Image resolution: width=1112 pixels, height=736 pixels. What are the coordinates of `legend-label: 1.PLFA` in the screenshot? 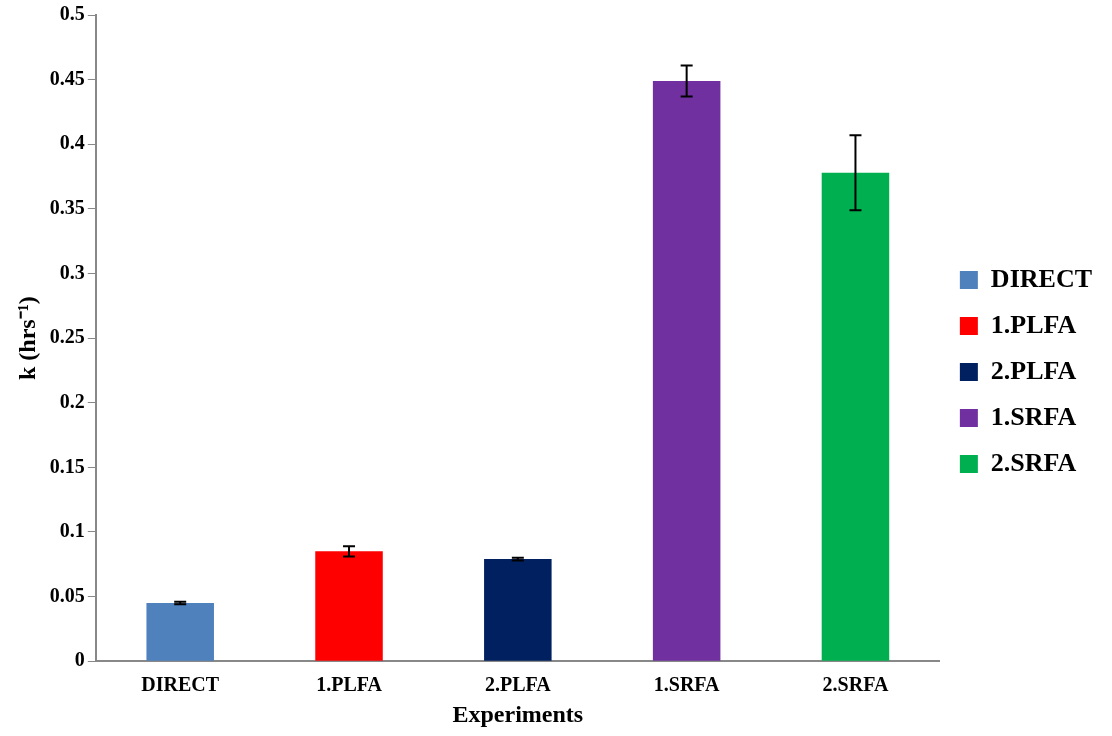 It's located at (1033, 324).